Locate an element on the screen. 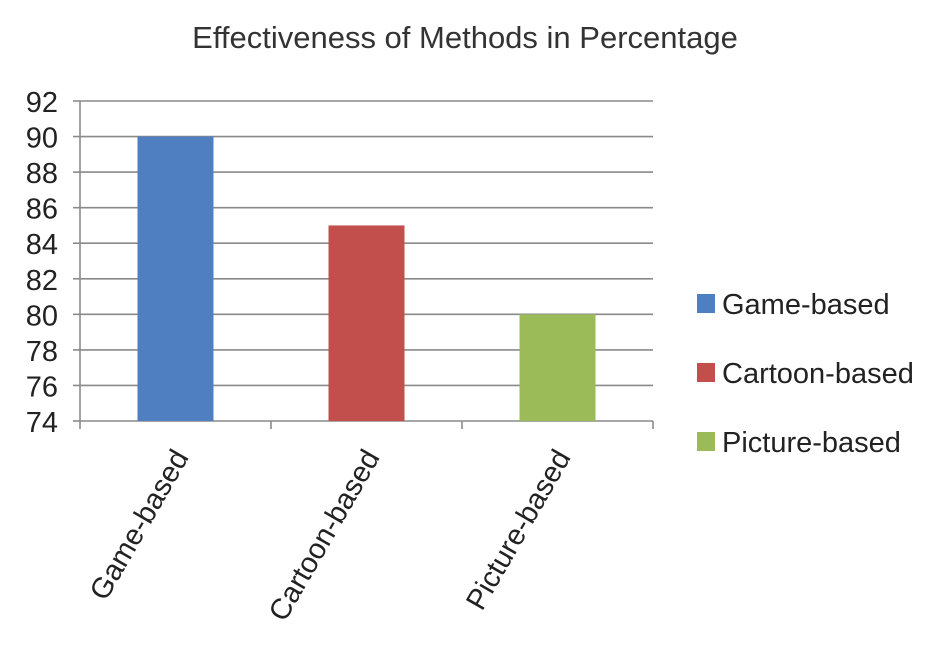 Image resolution: width=925 pixels, height=657 pixels. y-tick-label: 82 is located at coordinates (42, 281).